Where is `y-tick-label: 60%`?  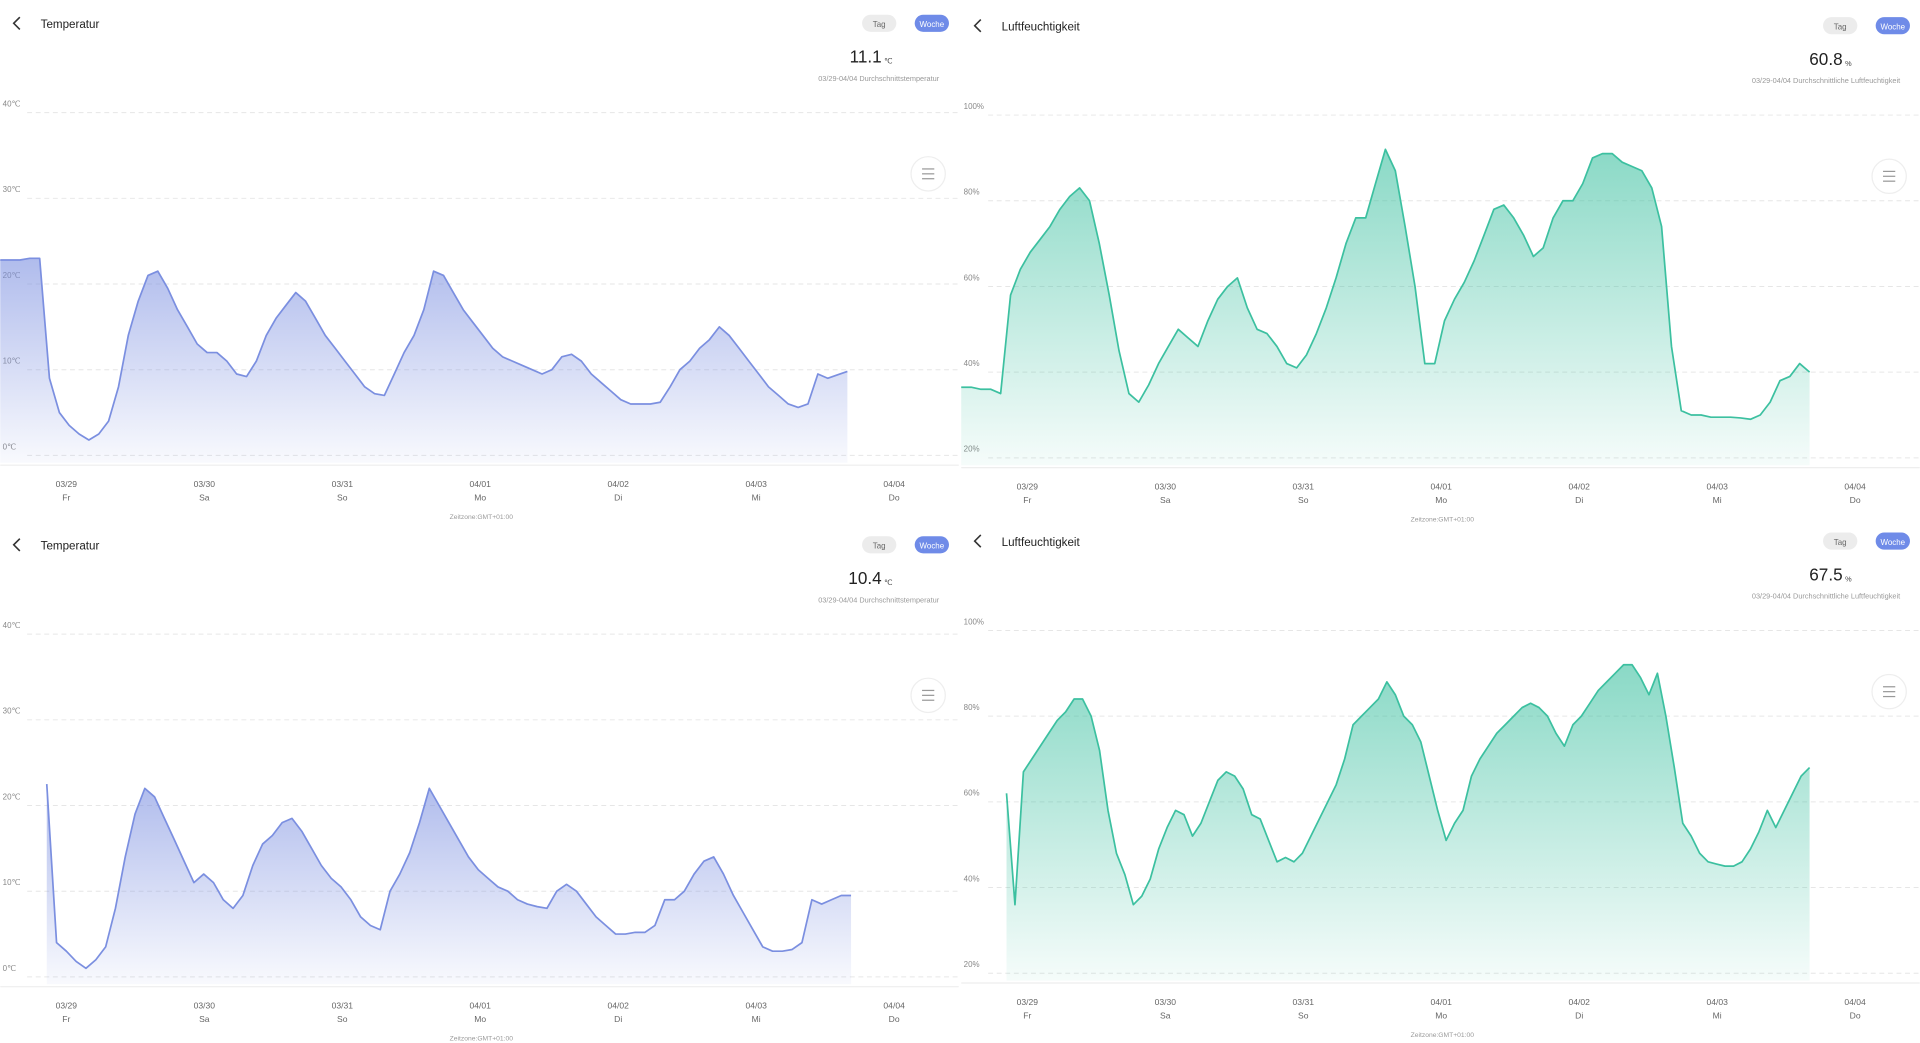
y-tick-label: 60% is located at coordinates (972, 793).